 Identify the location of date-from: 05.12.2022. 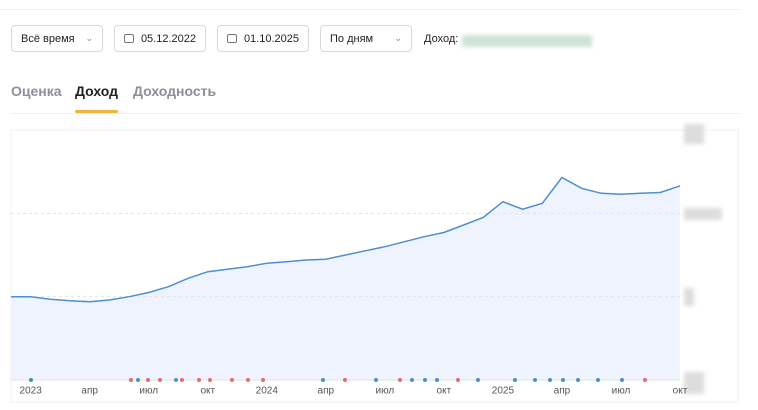
(160, 38).